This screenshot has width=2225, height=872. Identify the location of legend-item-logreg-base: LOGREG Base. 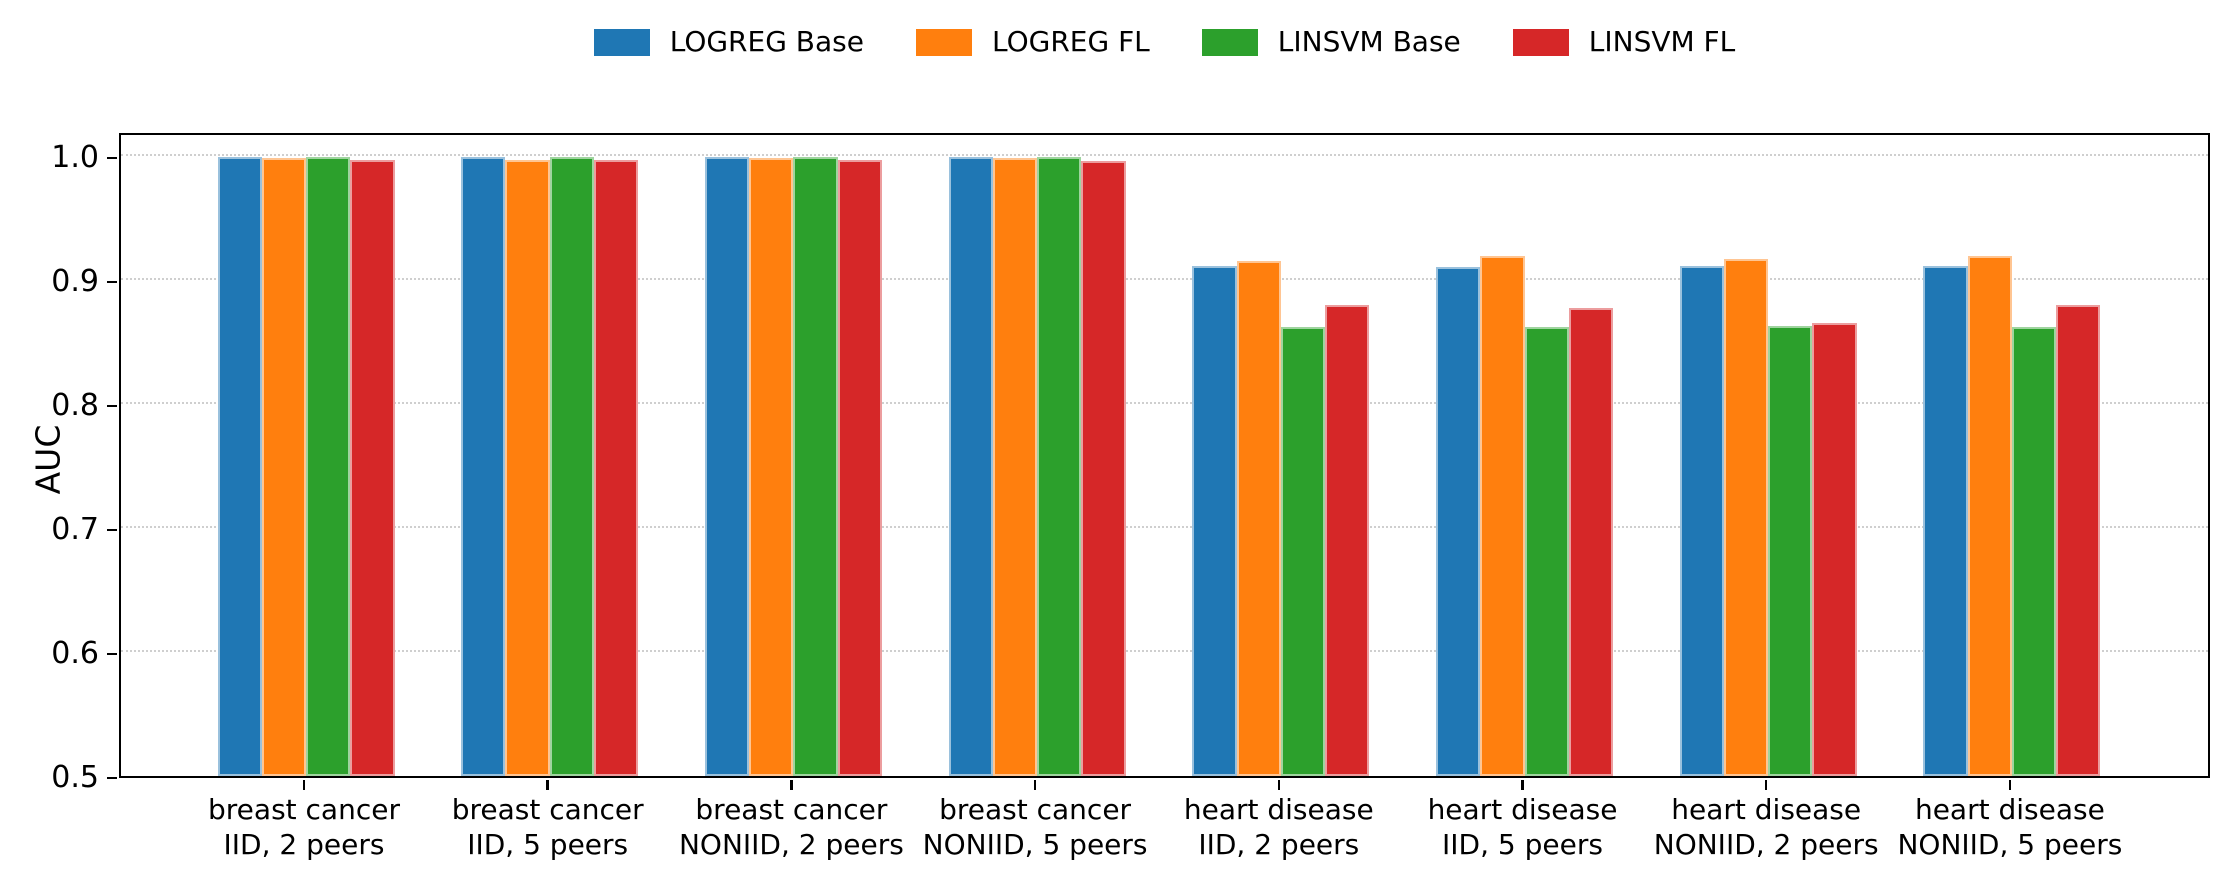
(728, 41).